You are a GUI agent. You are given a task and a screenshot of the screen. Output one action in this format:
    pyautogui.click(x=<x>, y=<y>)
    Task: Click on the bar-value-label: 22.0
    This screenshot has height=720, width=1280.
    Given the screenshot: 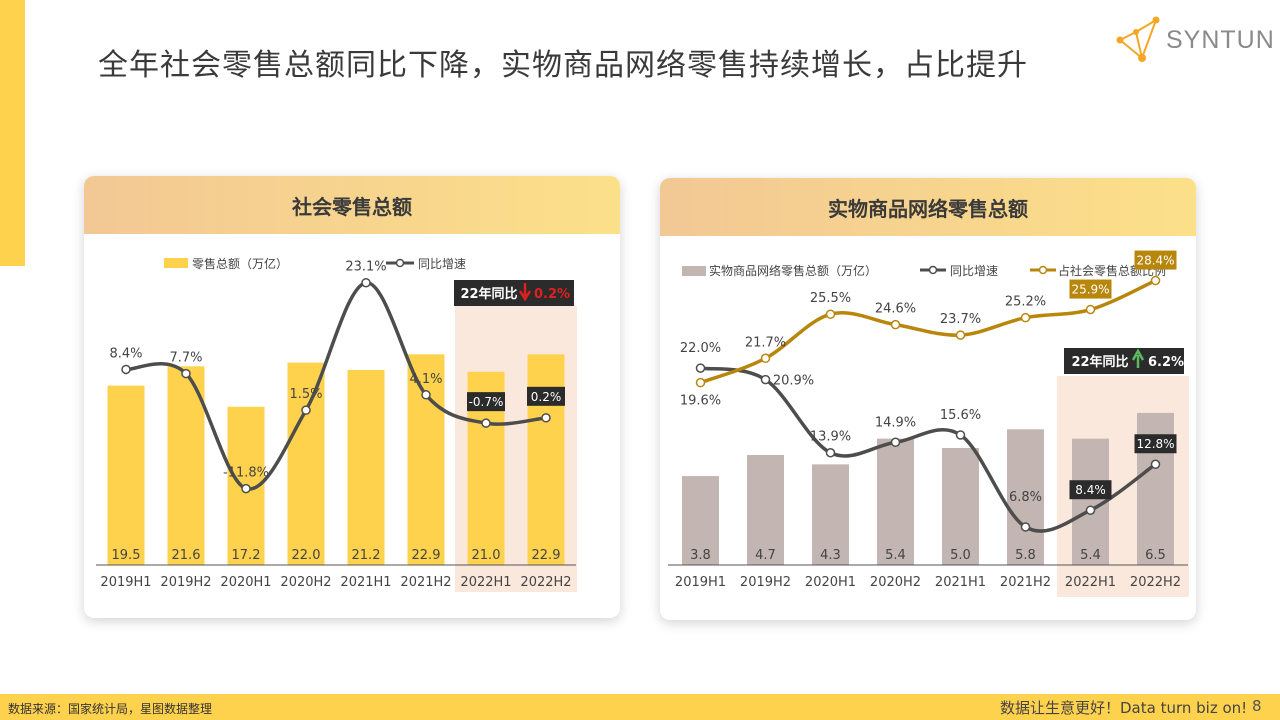 What is the action you would take?
    pyautogui.click(x=306, y=555)
    